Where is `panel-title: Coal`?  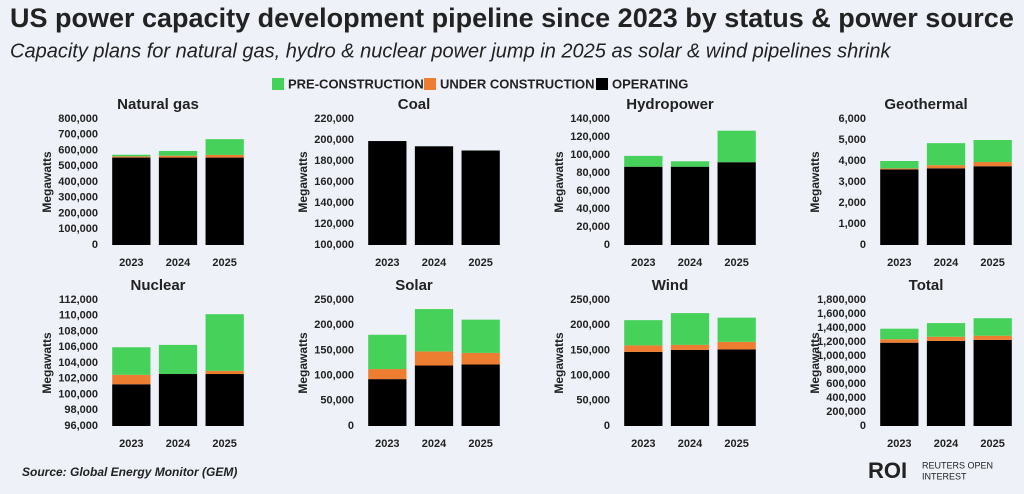 panel-title: Coal is located at coordinates (414, 104).